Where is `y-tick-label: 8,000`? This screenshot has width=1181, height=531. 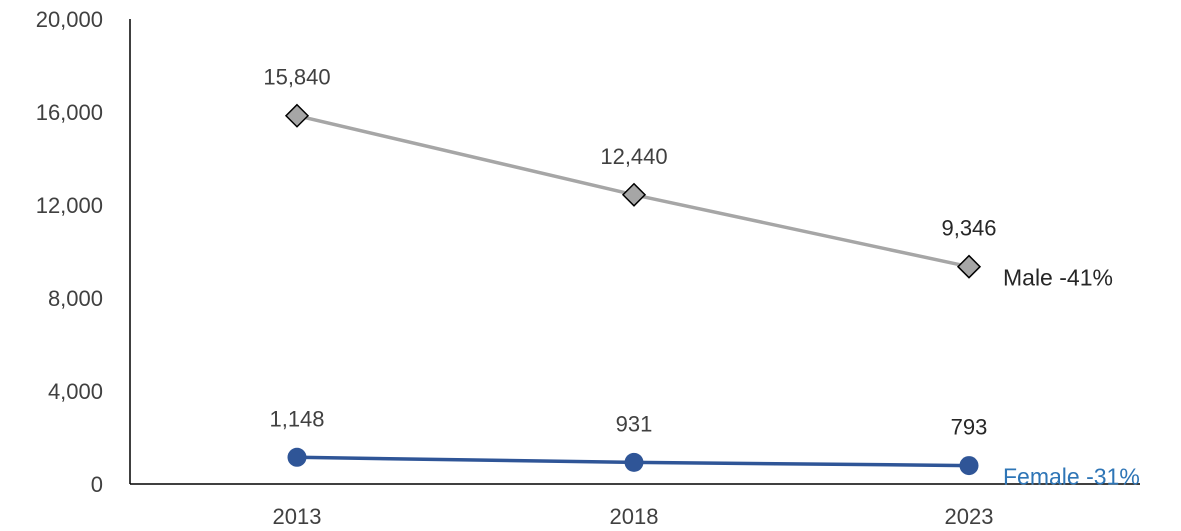 y-tick-label: 8,000 is located at coordinates (75, 298).